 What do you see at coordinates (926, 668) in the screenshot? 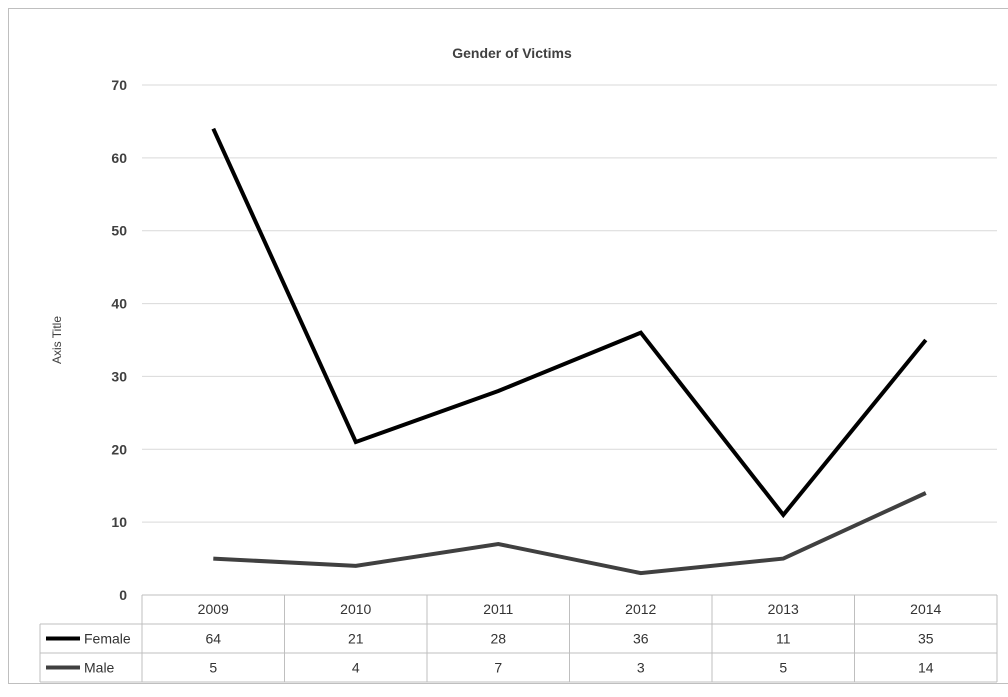
I see `data-label-male: 14` at bounding box center [926, 668].